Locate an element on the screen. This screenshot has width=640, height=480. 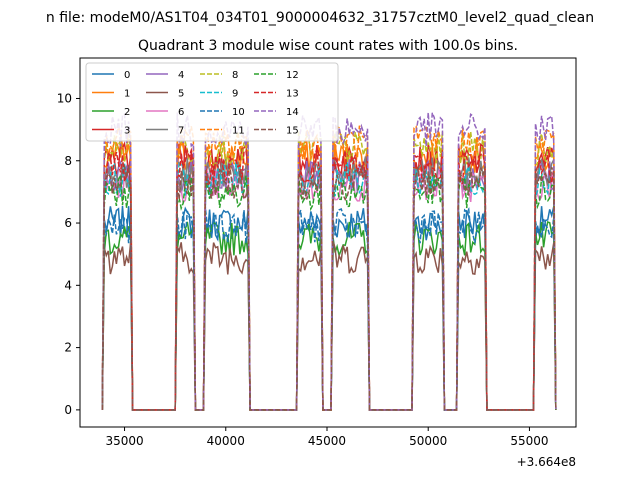
y-tick-label: 2 is located at coordinates (68, 348).